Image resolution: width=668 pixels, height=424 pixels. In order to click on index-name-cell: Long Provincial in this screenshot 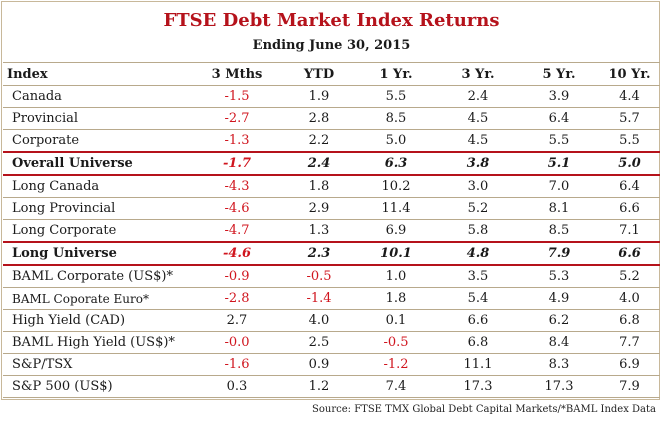, I will do `click(97, 208)`.